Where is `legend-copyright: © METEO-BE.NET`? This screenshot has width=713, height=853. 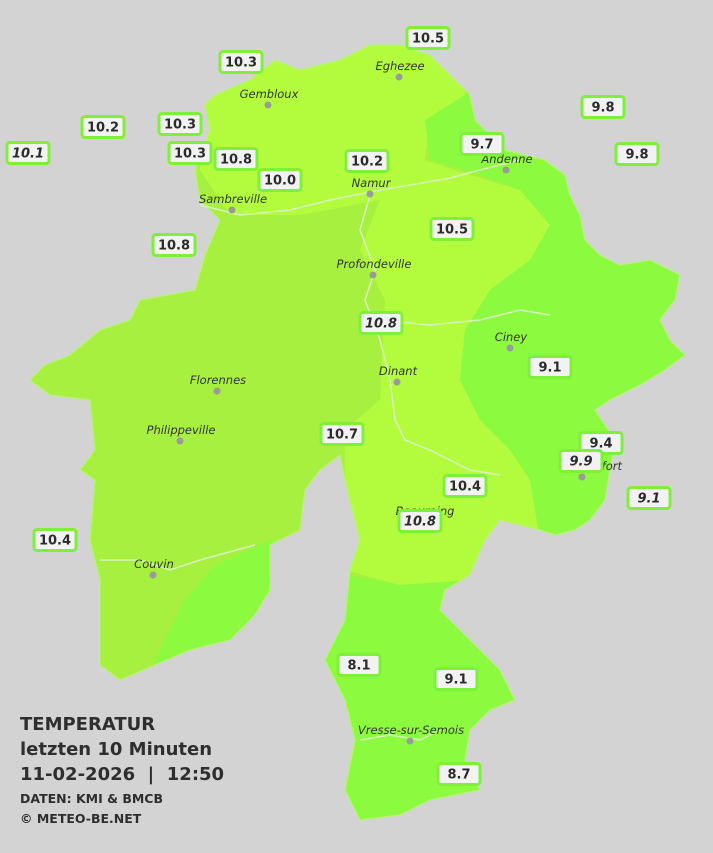 legend-copyright: © METEO-BE.NET is located at coordinates (81, 818).